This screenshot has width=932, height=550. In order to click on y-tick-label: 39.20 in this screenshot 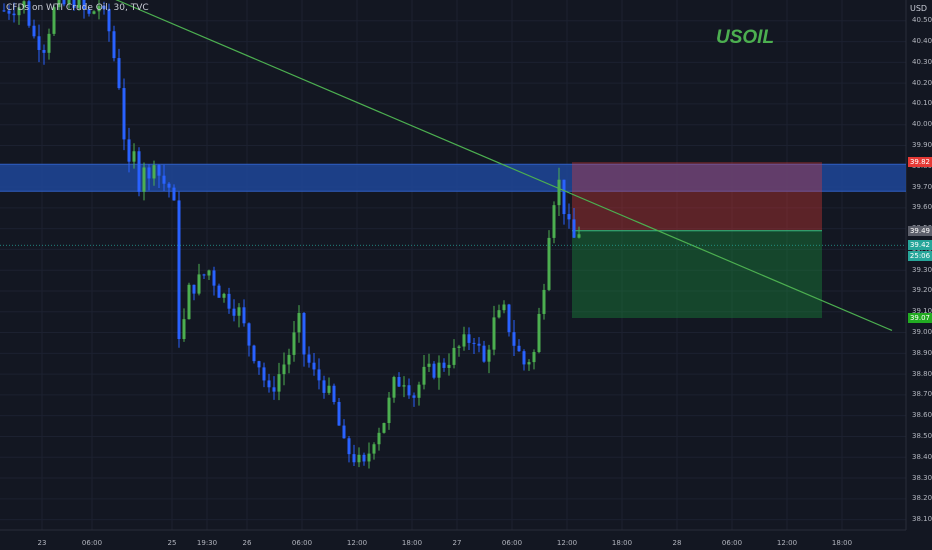, I will do `click(922, 290)`.